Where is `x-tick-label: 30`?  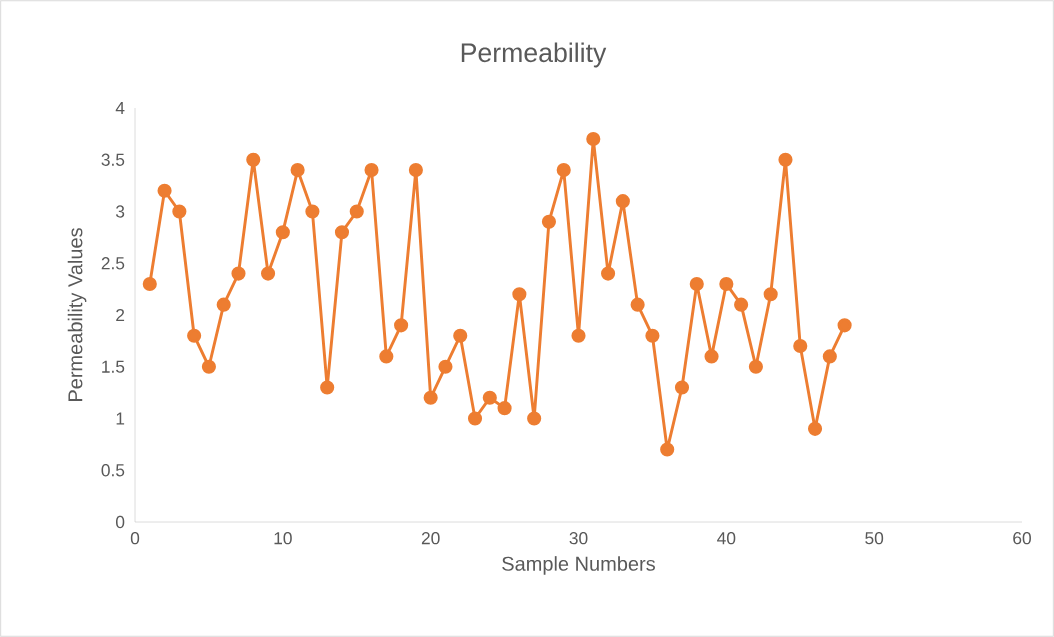 x-tick-label: 30 is located at coordinates (578, 538).